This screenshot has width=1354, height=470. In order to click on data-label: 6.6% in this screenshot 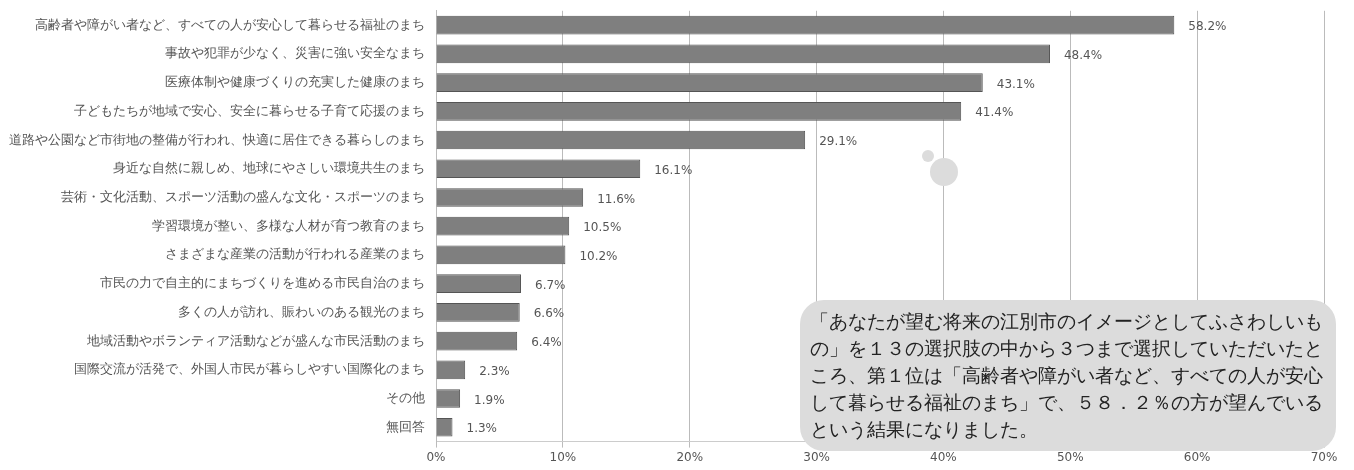, I will do `click(549, 313)`.